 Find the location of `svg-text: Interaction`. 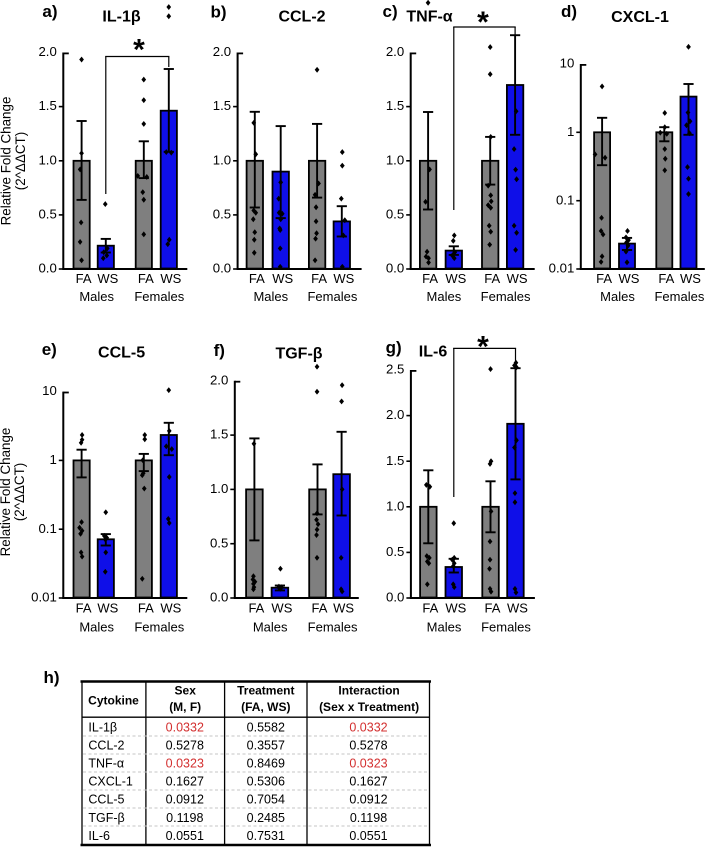

svg-text: Interaction is located at coordinates (368, 691).